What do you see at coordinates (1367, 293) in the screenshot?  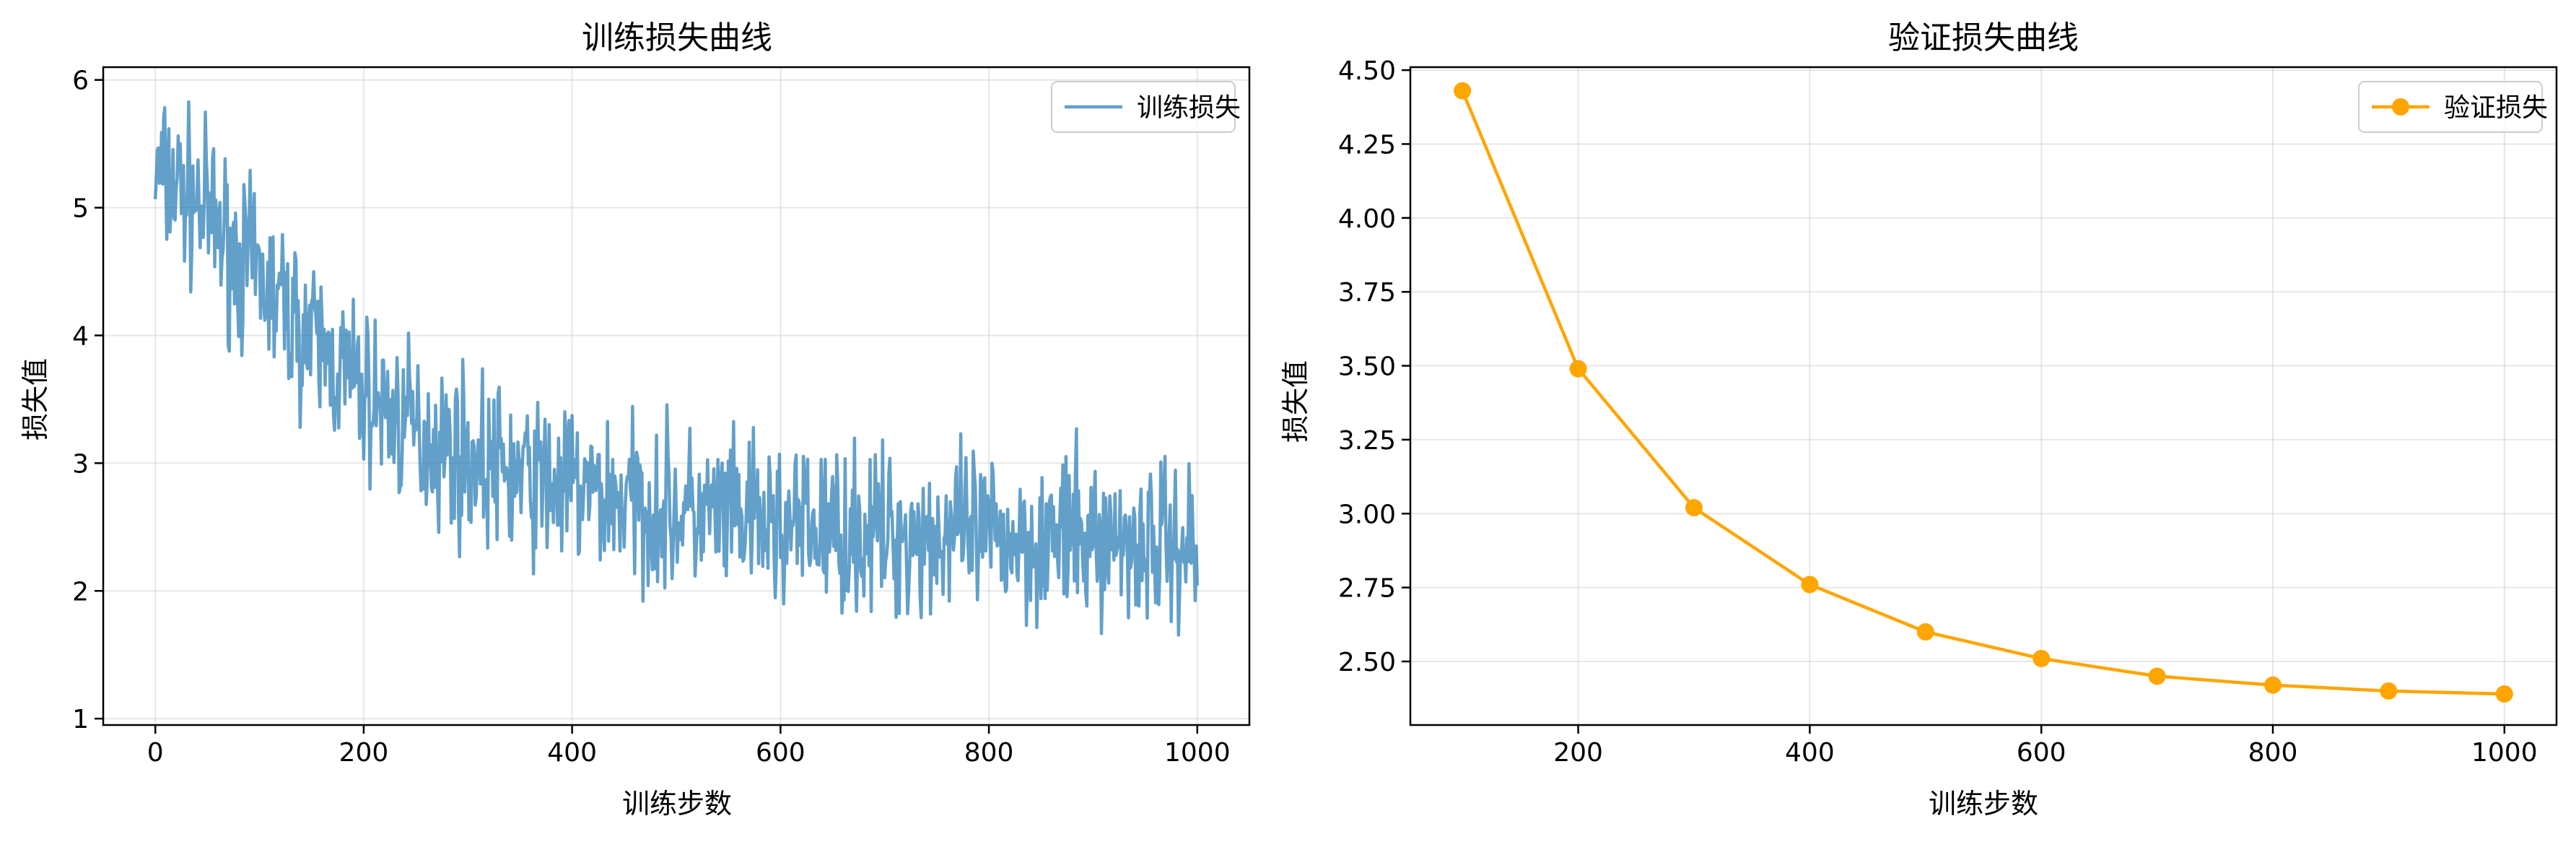 I see `y-tick-label: 3.75` at bounding box center [1367, 293].